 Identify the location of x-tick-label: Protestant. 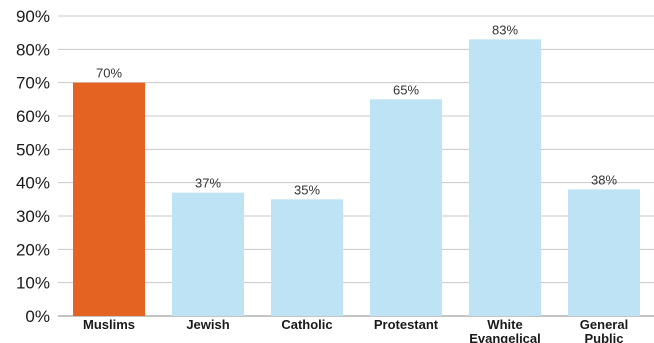
(406, 324).